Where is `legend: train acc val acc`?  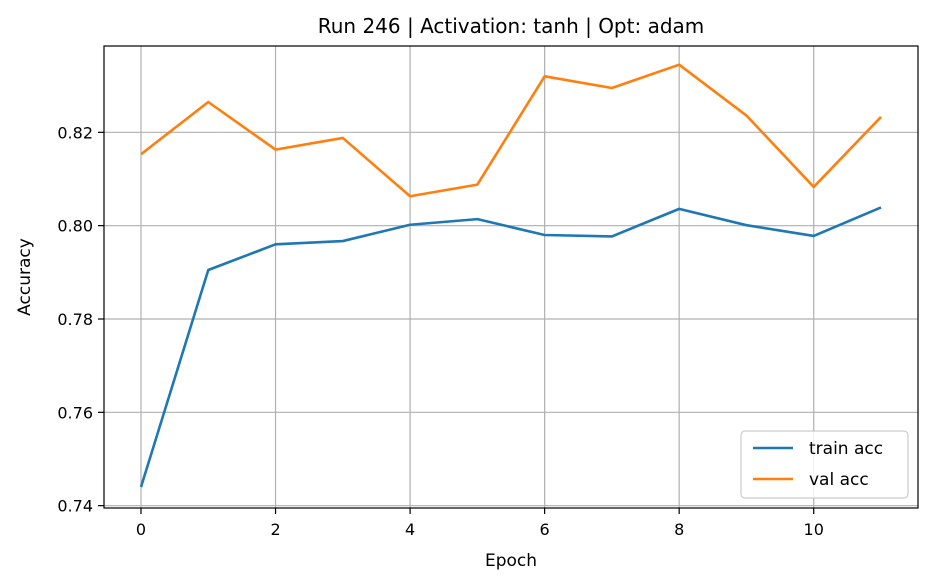 legend: train acc val acc is located at coordinates (824, 464).